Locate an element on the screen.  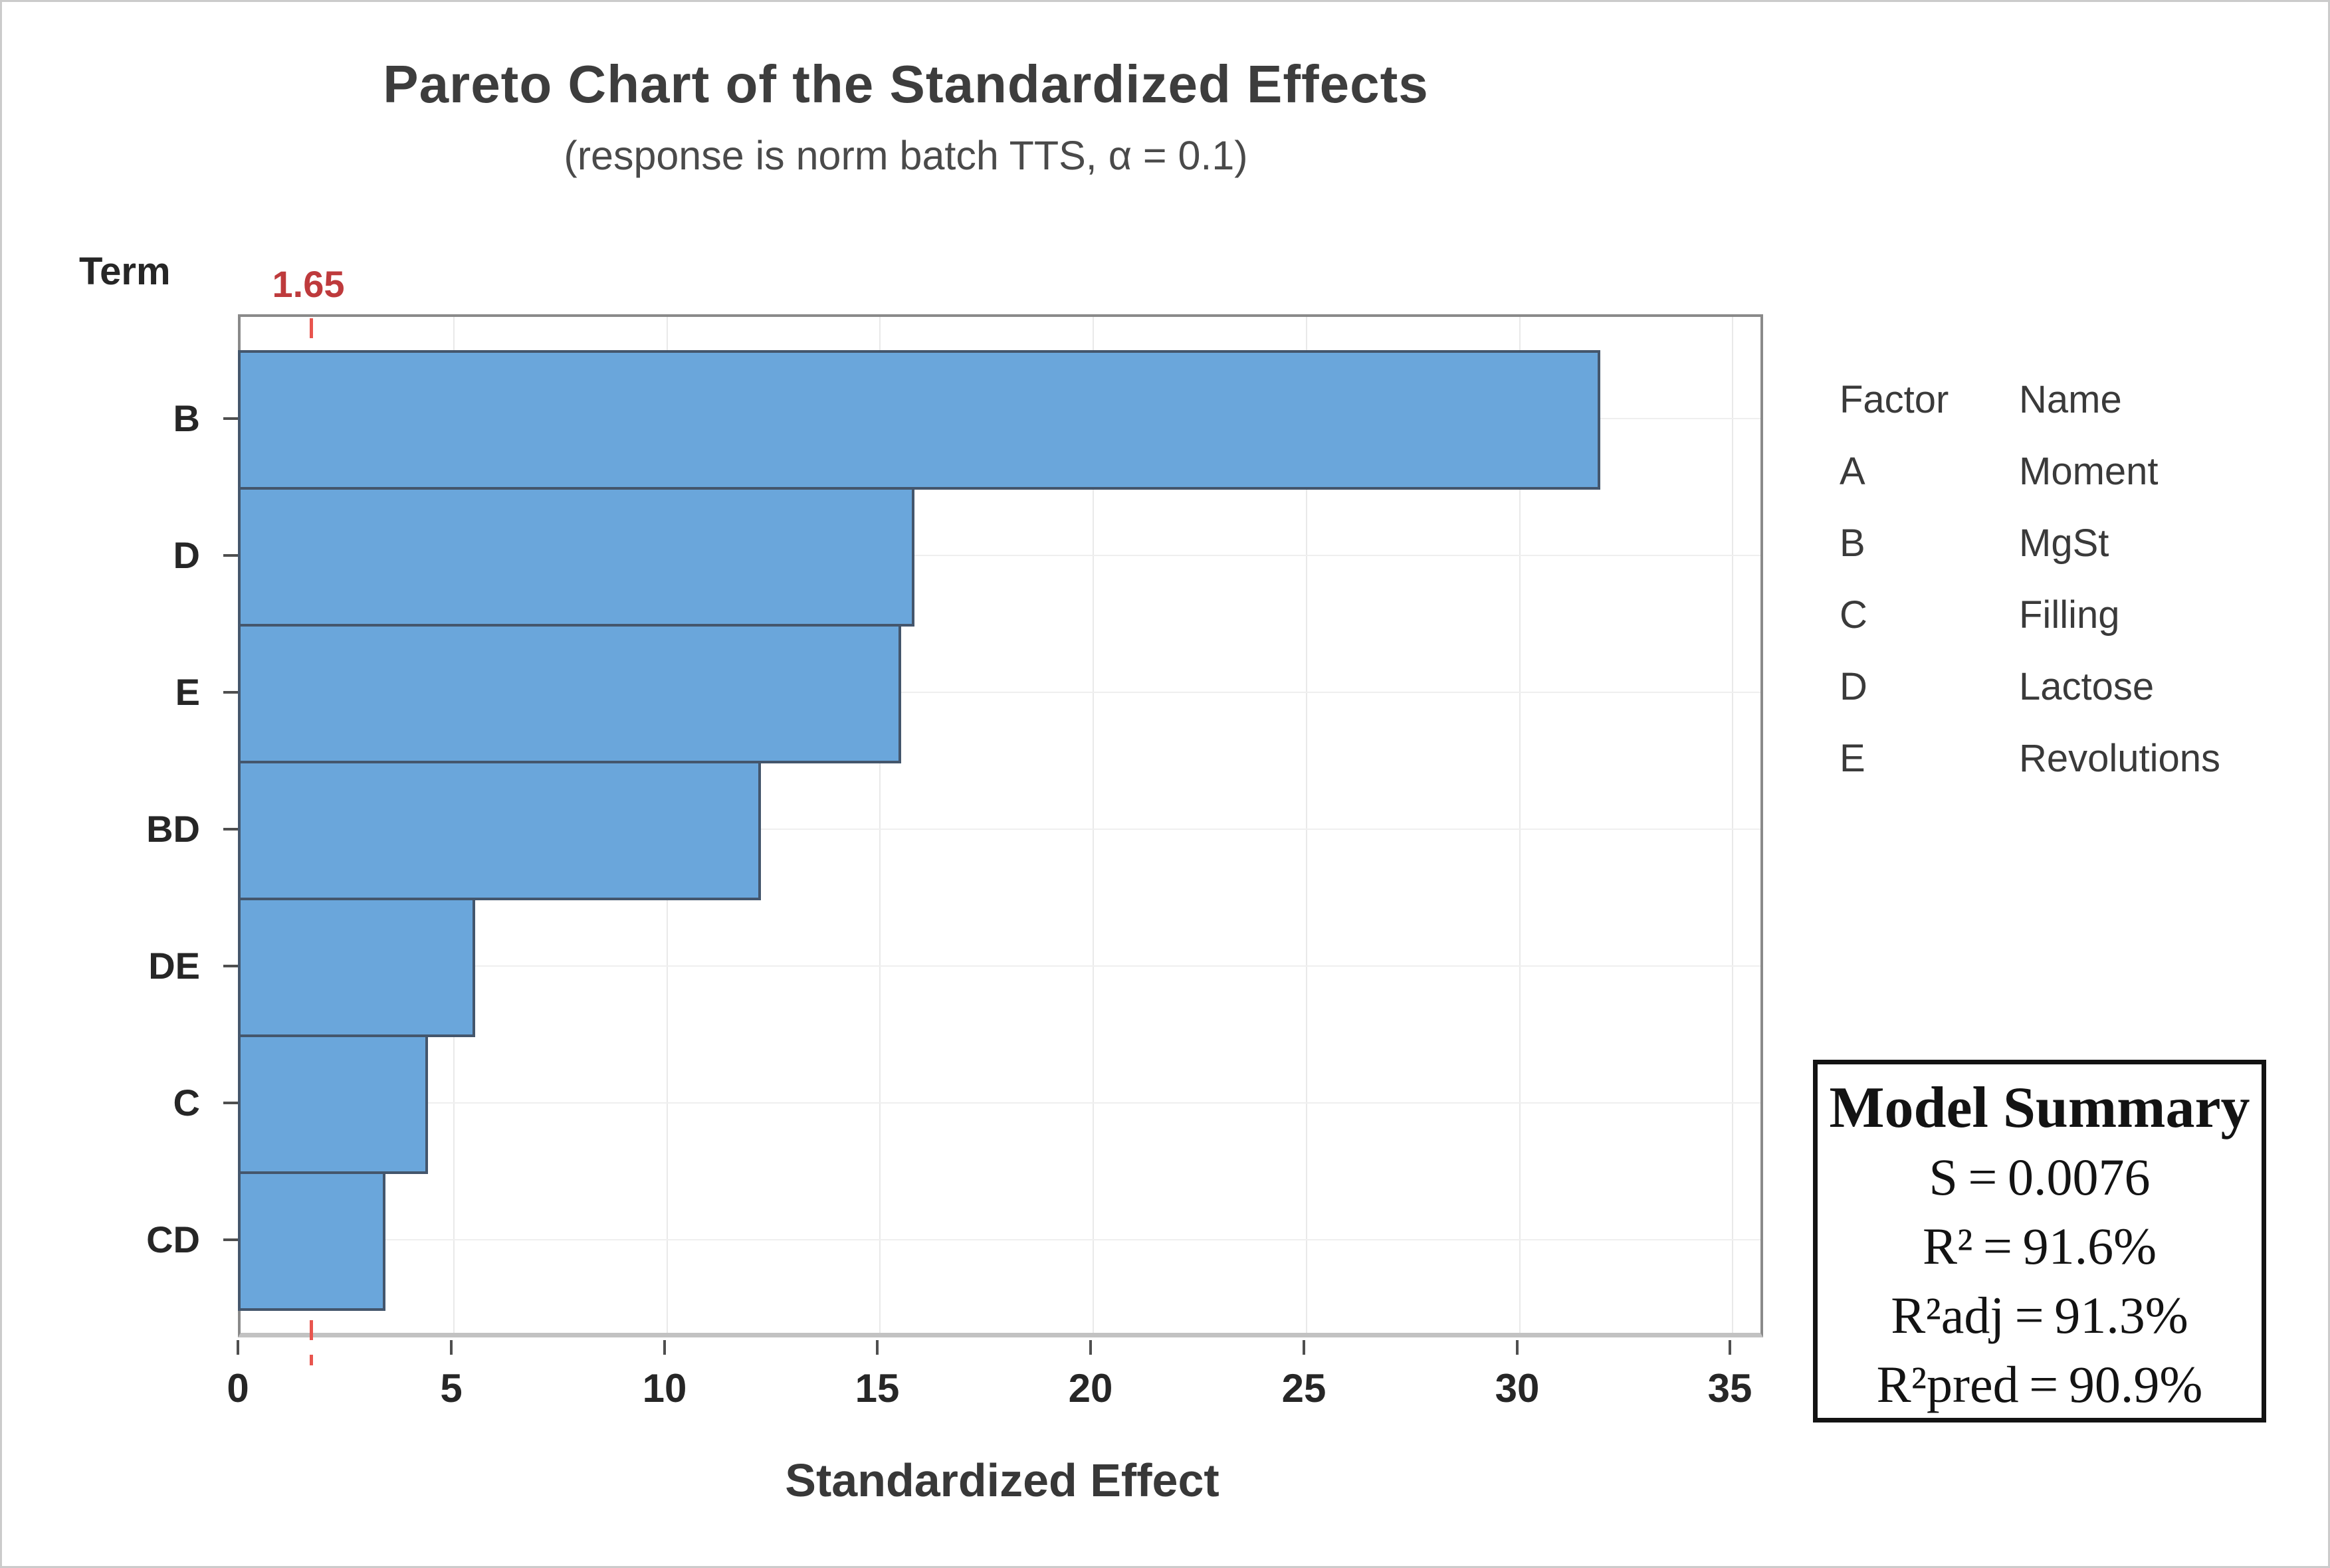
bar-E is located at coordinates (569, 693).